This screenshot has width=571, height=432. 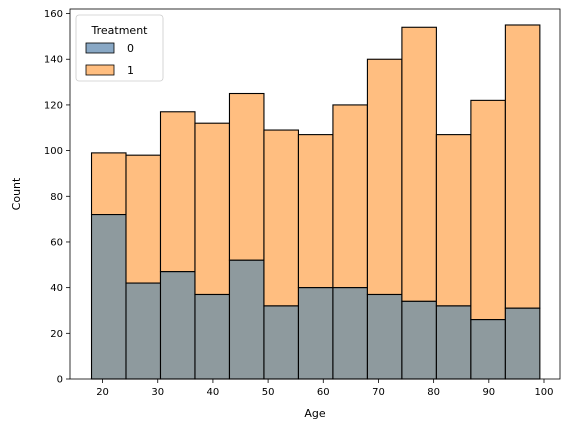 I want to click on legend: Treatment 01, so click(x=119, y=48).